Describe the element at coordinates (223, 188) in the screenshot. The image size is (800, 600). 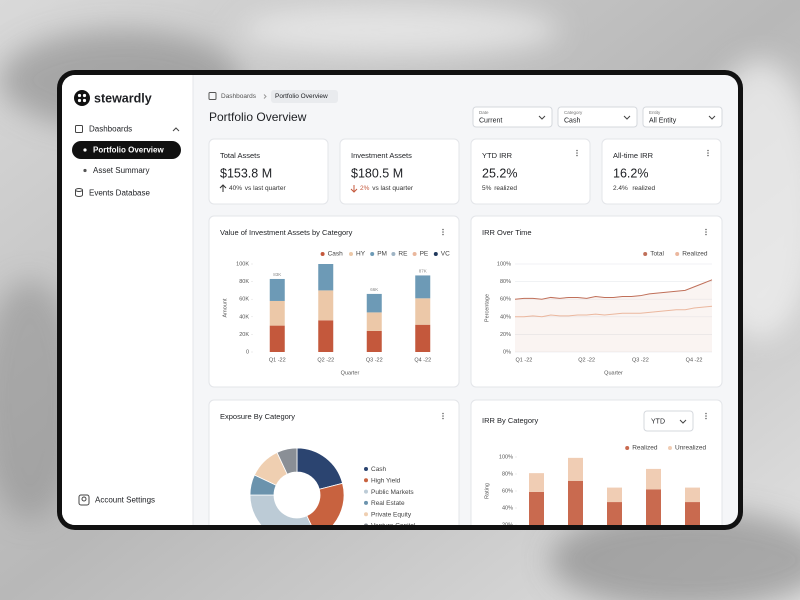
I see `change-arrow` at that location.